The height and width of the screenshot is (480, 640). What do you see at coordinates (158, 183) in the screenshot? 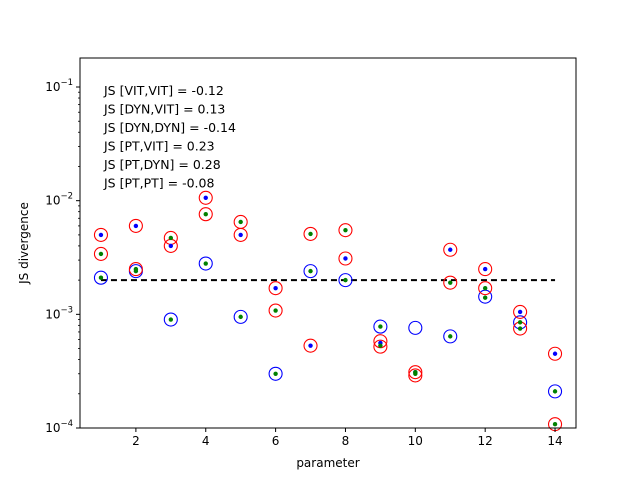
I see `annotation-line: JS [PT,PT] = -0.08` at bounding box center [158, 183].